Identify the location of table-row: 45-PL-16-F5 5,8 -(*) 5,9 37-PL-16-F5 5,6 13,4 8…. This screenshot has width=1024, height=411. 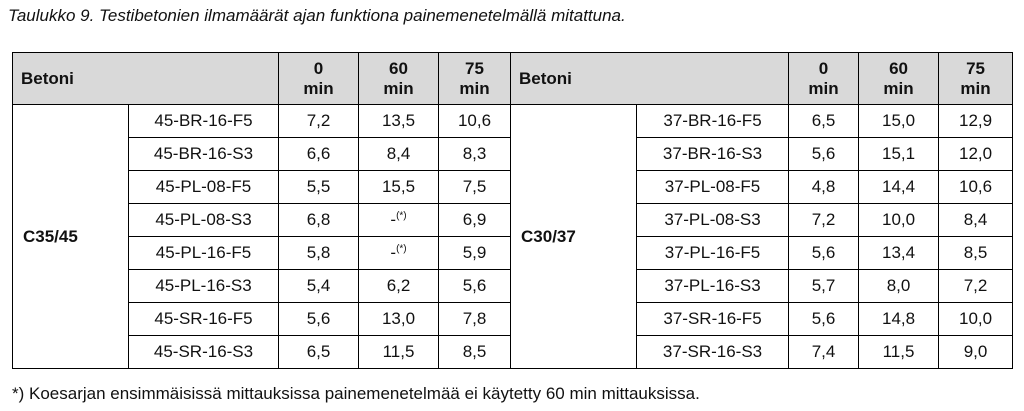
(513, 253).